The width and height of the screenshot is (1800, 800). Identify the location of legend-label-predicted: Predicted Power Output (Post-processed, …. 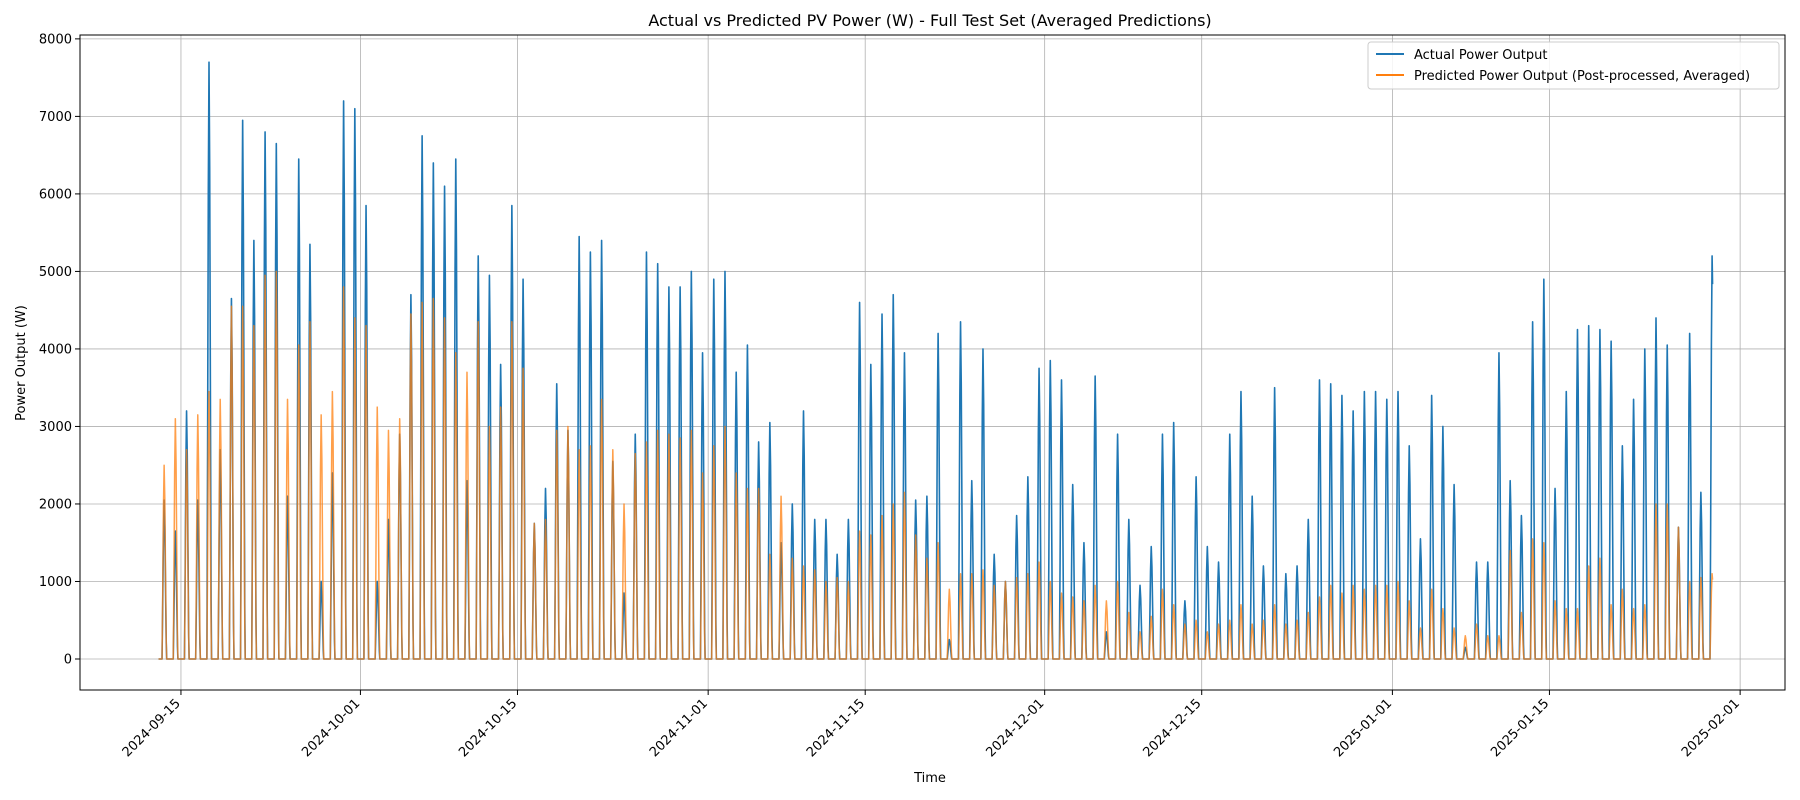
(1582, 76).